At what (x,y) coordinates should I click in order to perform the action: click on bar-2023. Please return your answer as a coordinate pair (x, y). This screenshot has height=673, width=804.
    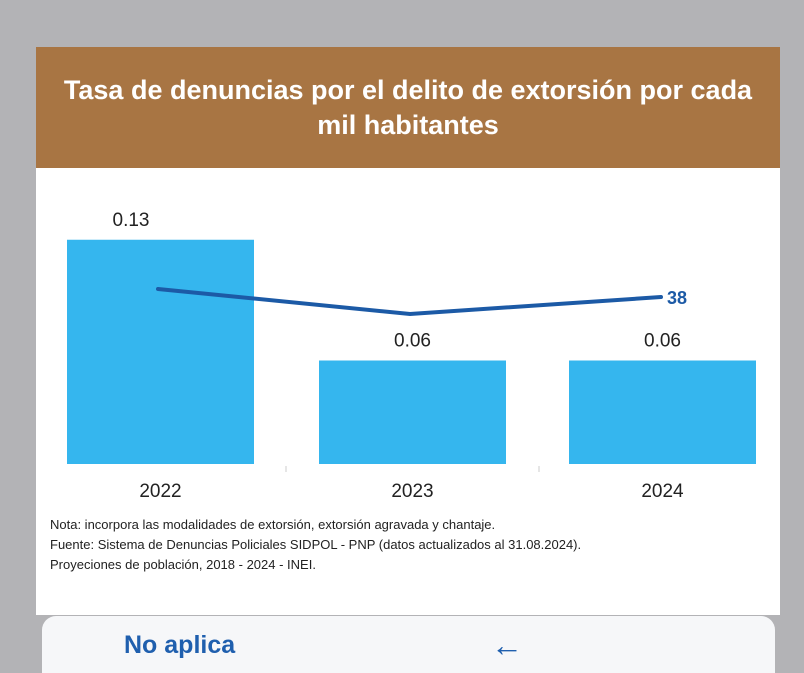
    Looking at the image, I should click on (412, 412).